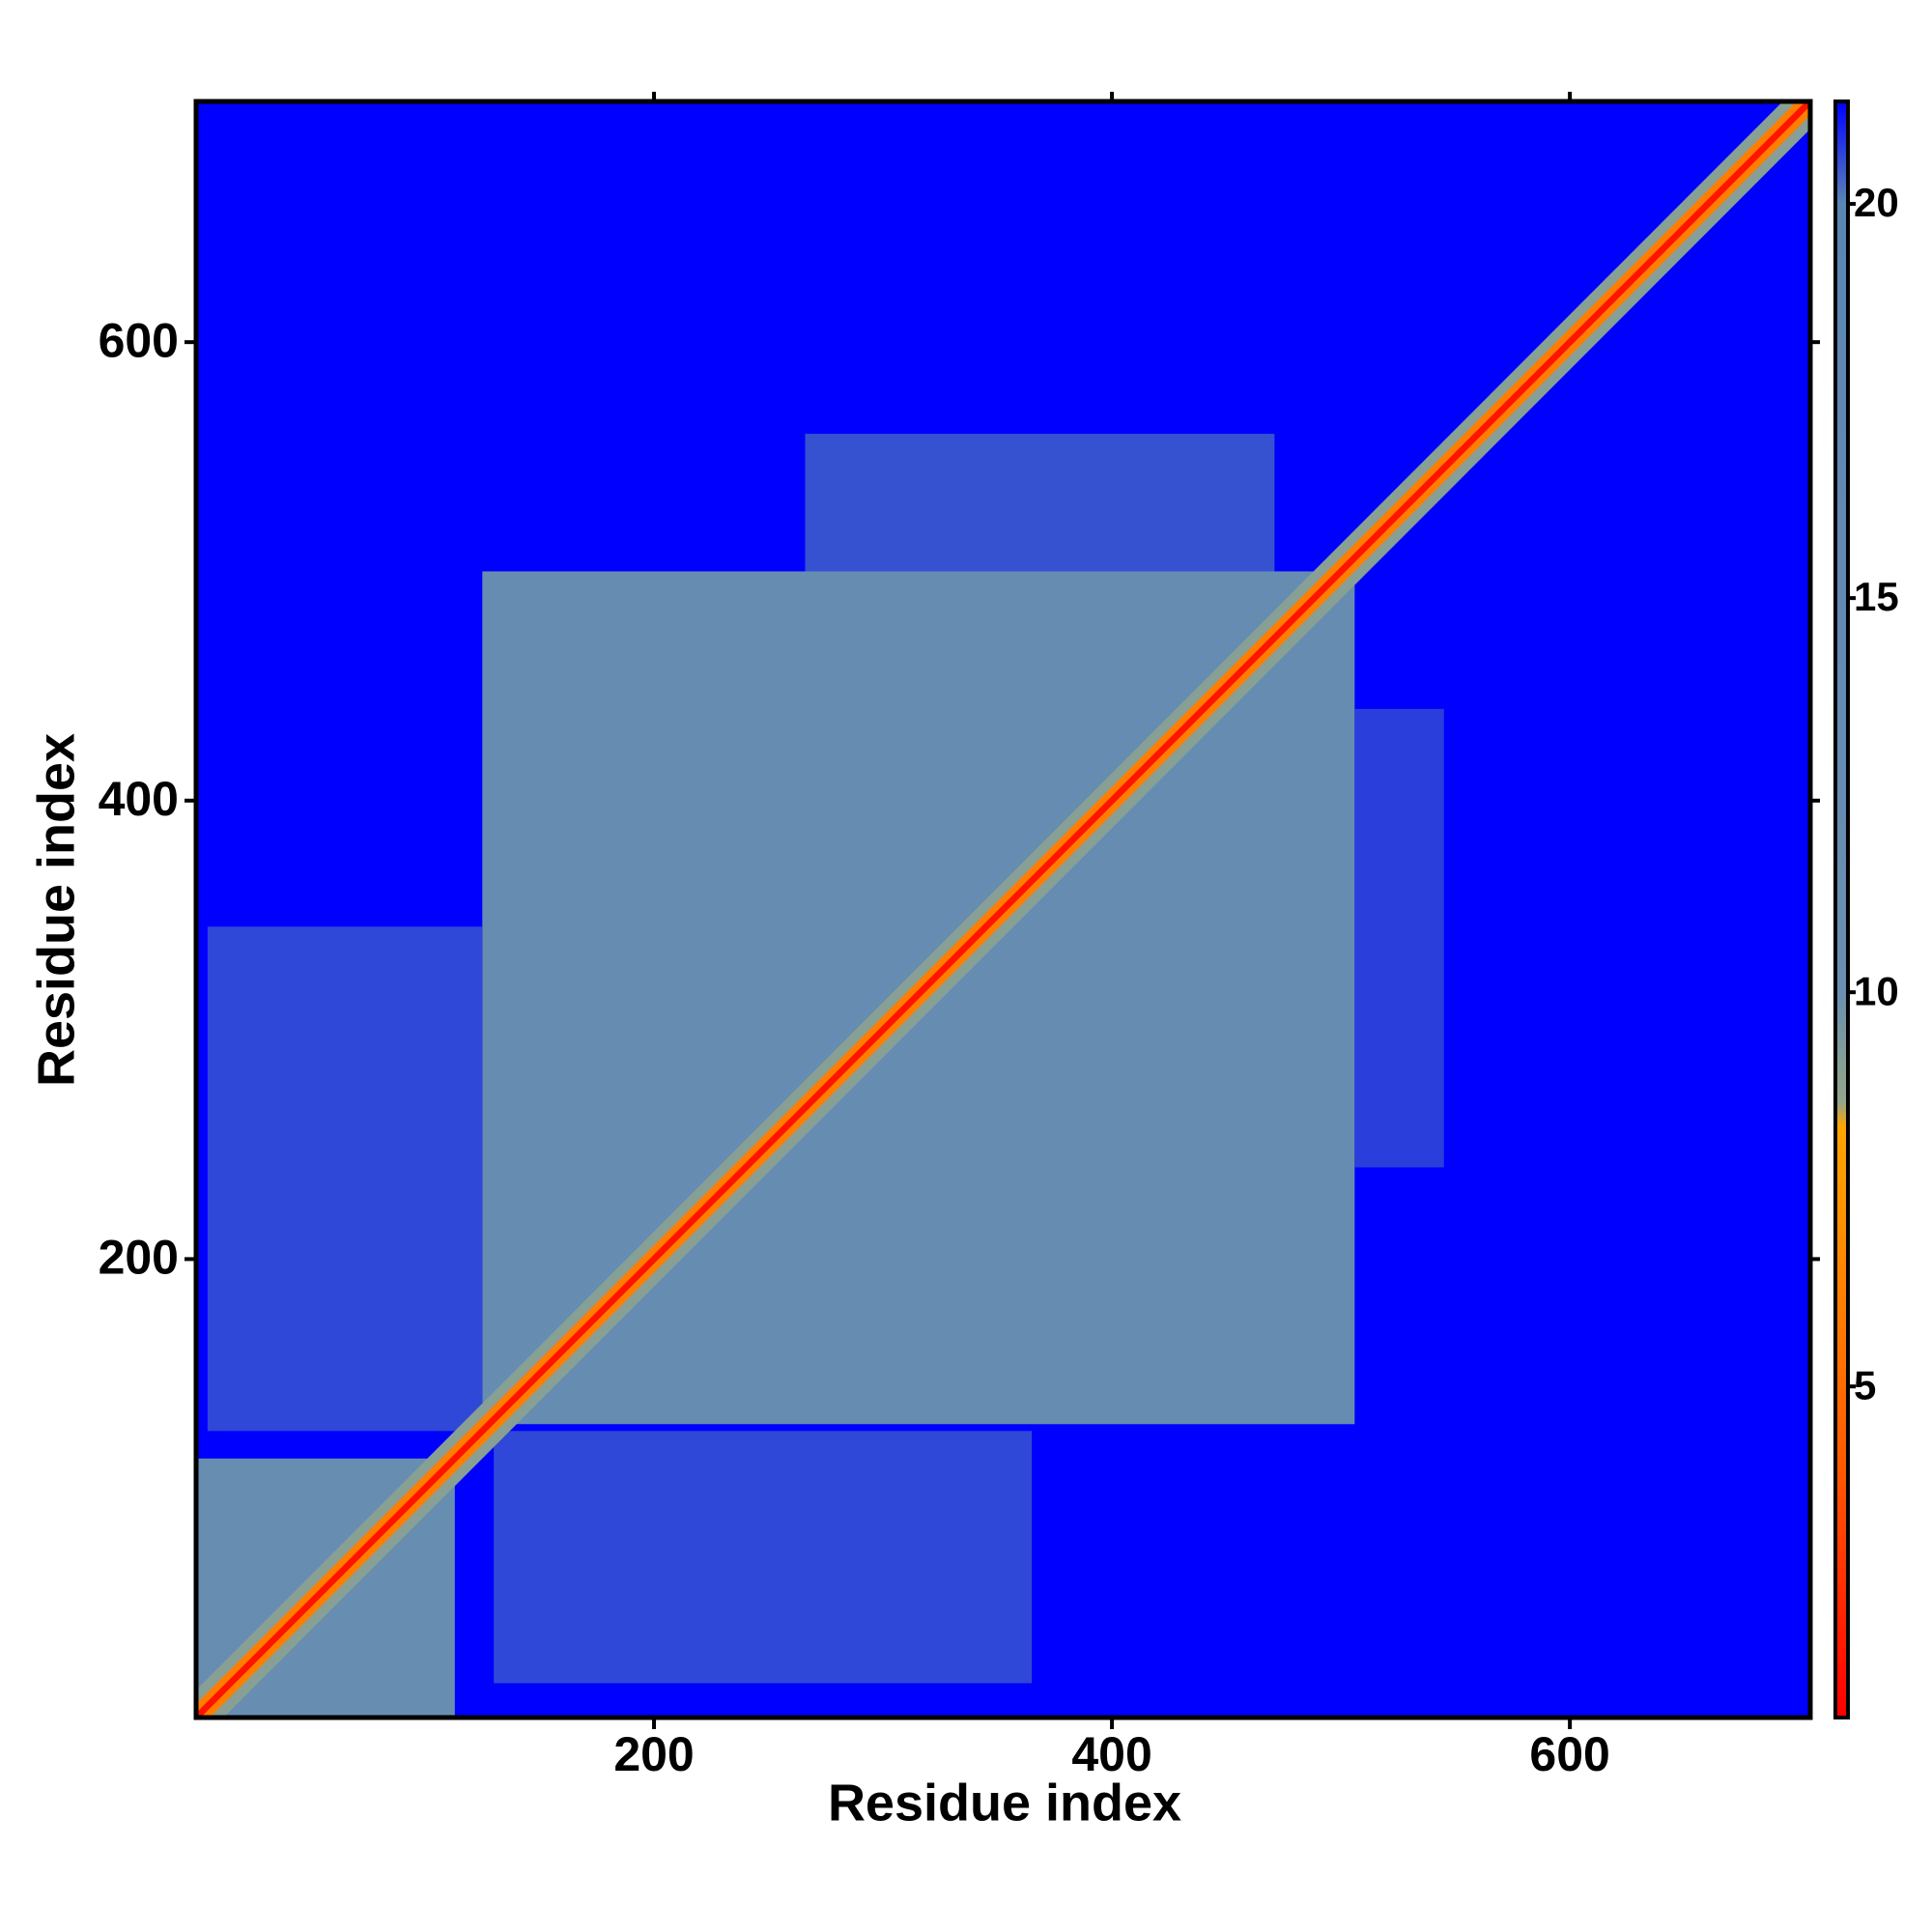 Image resolution: width=1932 pixels, height=1932 pixels. I want to click on y-tick-label: 600, so click(139, 340).